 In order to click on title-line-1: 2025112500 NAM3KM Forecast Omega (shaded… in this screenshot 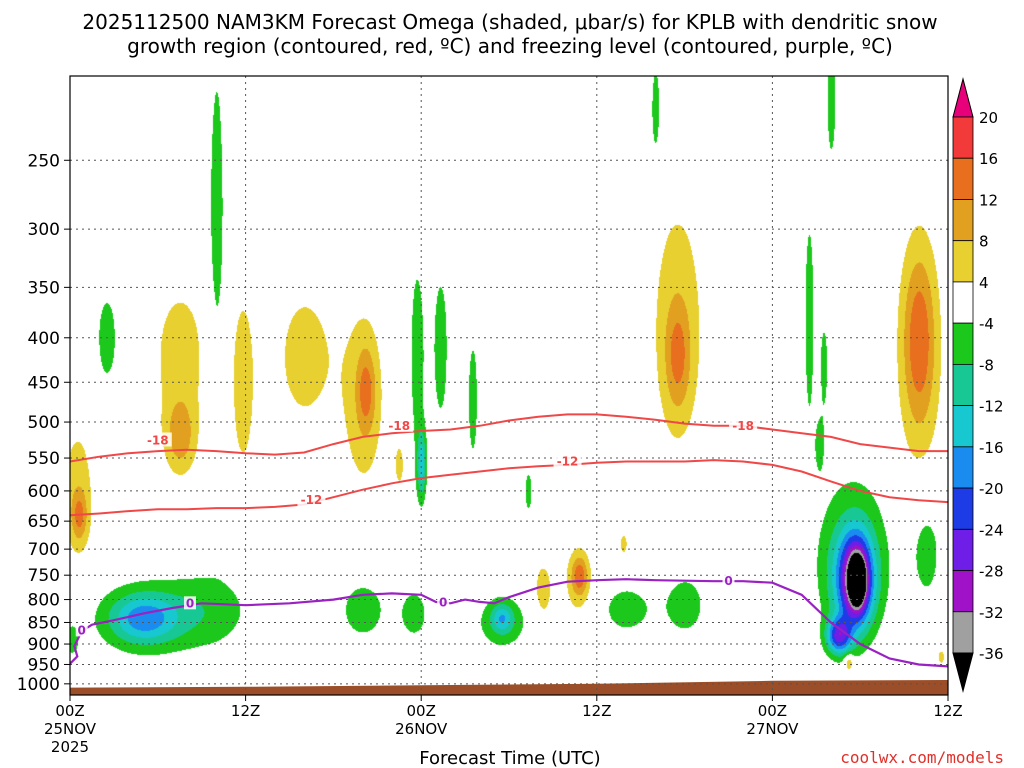, I will do `click(509, 22)`.